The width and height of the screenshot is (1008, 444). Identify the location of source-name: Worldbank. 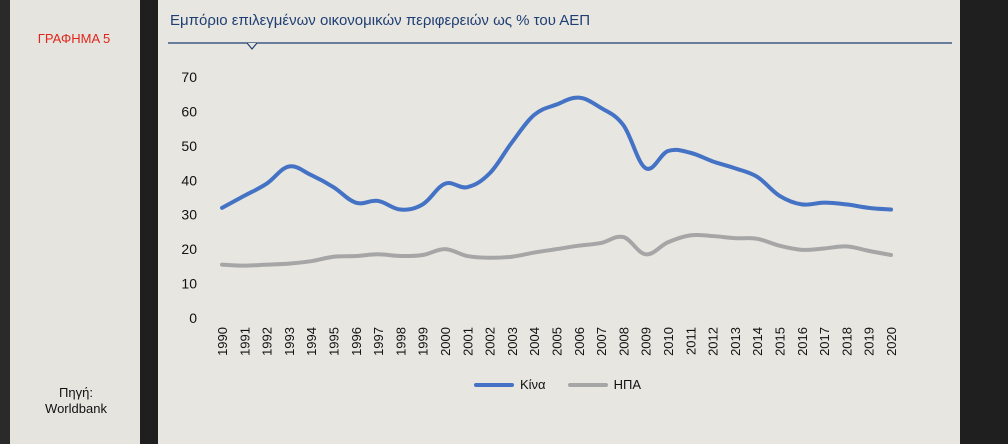
(76, 408).